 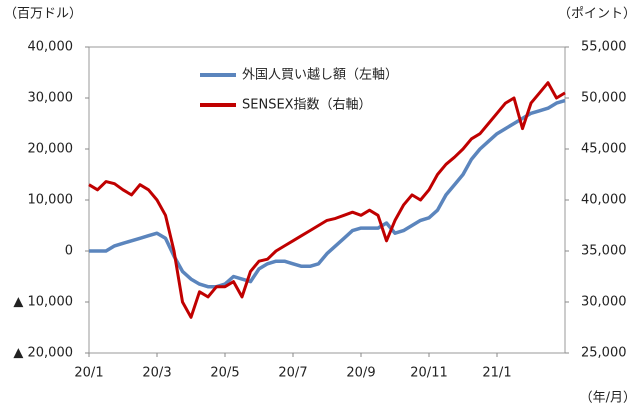 I want to click on y2-tick-label: 55,000, so click(x=604, y=47).